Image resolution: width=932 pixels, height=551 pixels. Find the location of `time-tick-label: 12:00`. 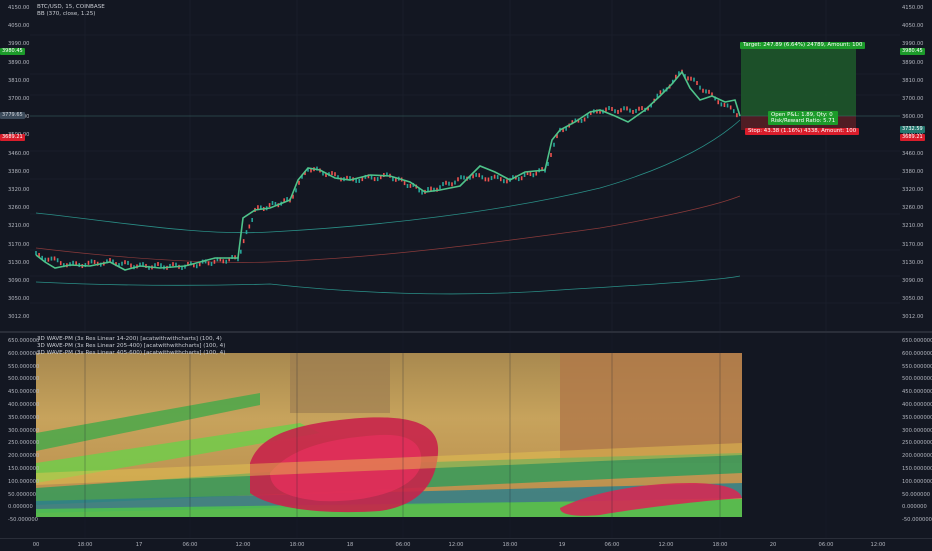

time-tick-label: 12:00 is located at coordinates (456, 545).